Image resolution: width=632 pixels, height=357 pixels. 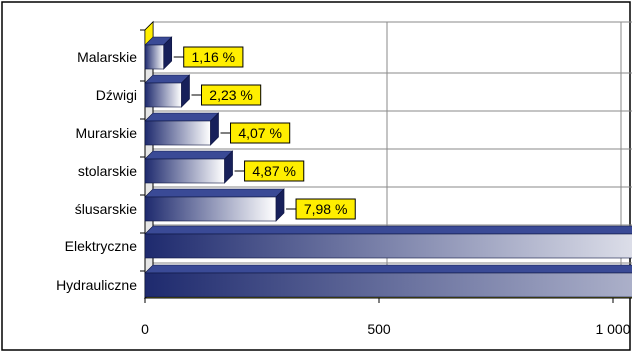 I want to click on category-label: Malarskie, so click(x=107, y=57).